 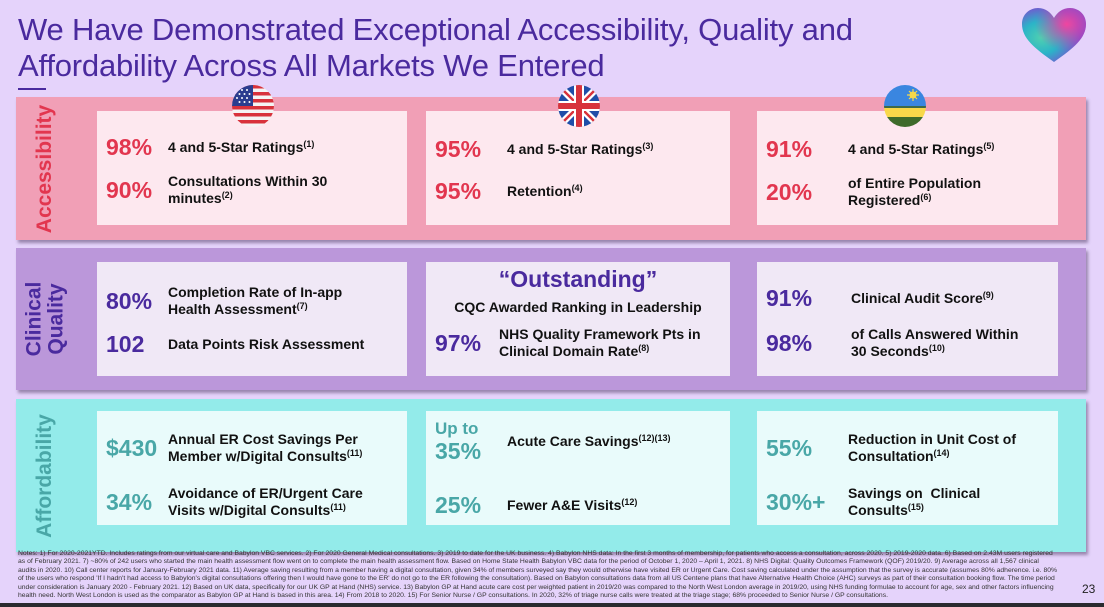 I want to click on metric-description: 4 and 5-Star Ratings(5), so click(x=921, y=149).